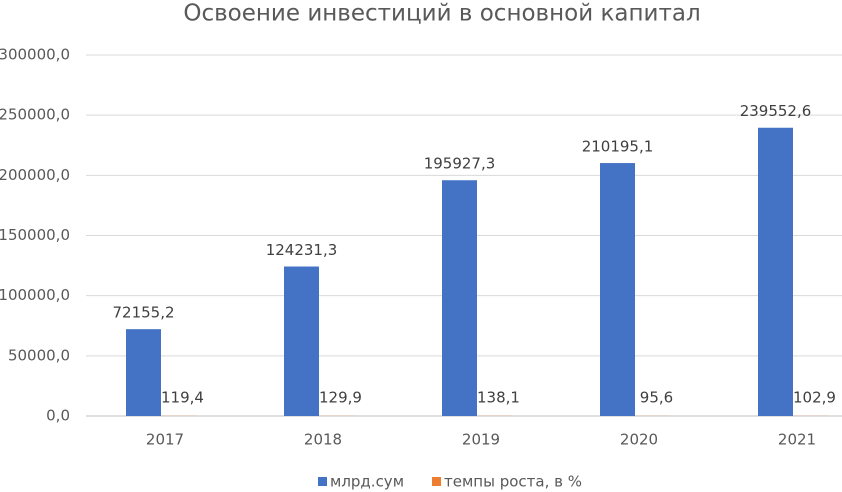  What do you see at coordinates (35, 55) in the screenshot?
I see `y-tick-label: 300000,0` at bounding box center [35, 55].